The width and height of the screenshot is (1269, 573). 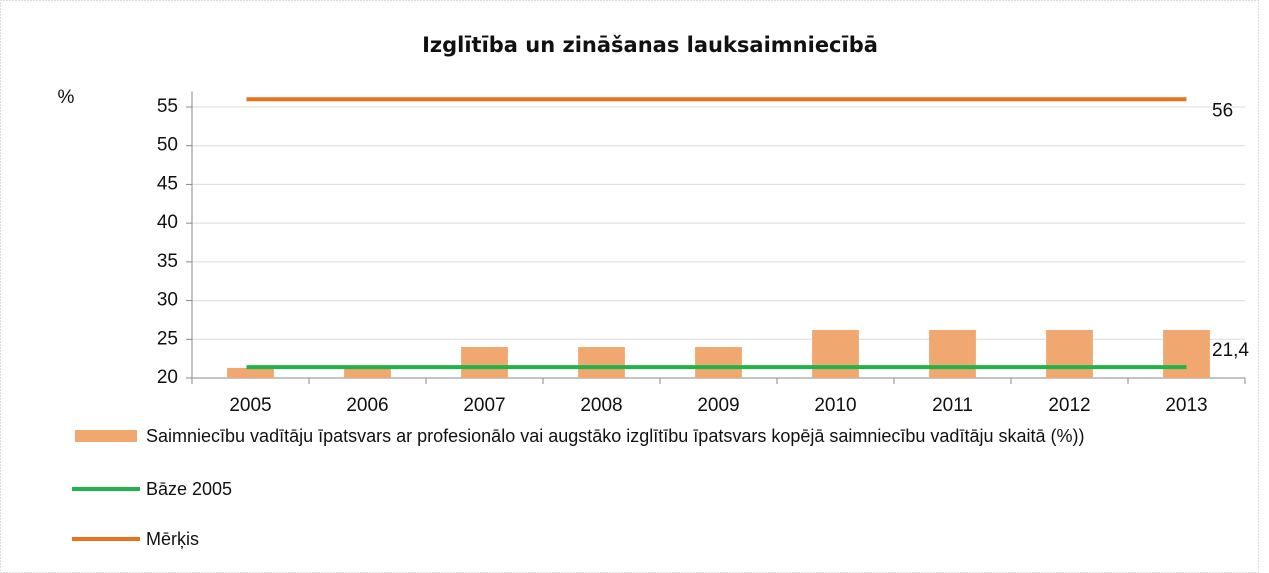 I want to click on y-tick-label: 45, so click(x=167, y=183).